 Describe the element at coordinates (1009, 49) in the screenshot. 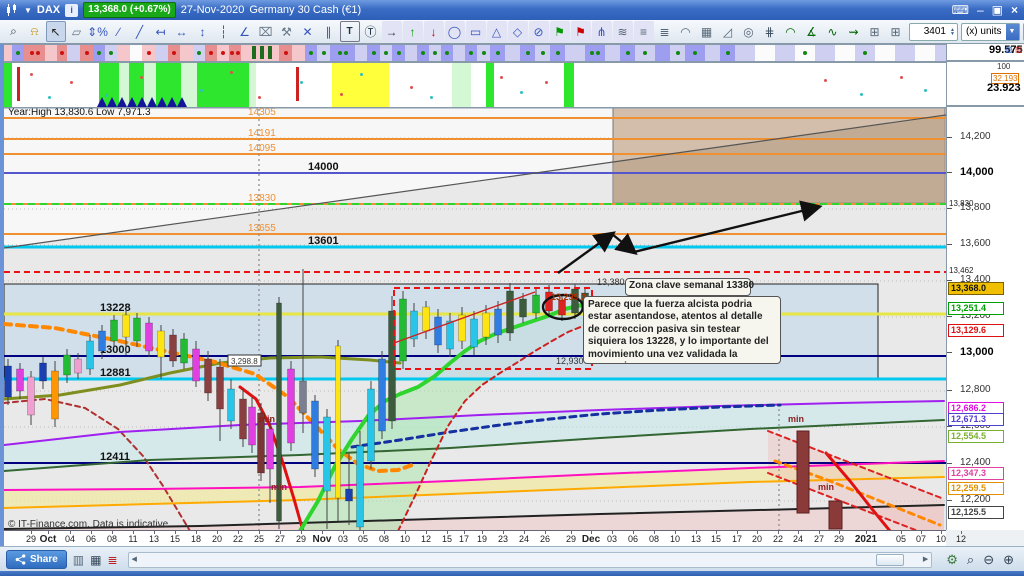

I see `mini-panel-icon: ▧` at that location.